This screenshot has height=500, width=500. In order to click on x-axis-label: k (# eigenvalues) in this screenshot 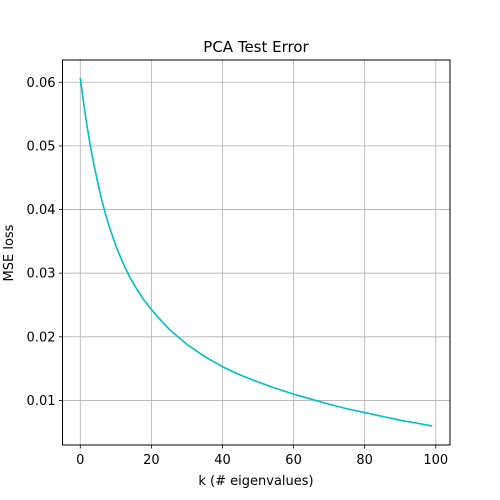, I will do `click(255, 481)`.